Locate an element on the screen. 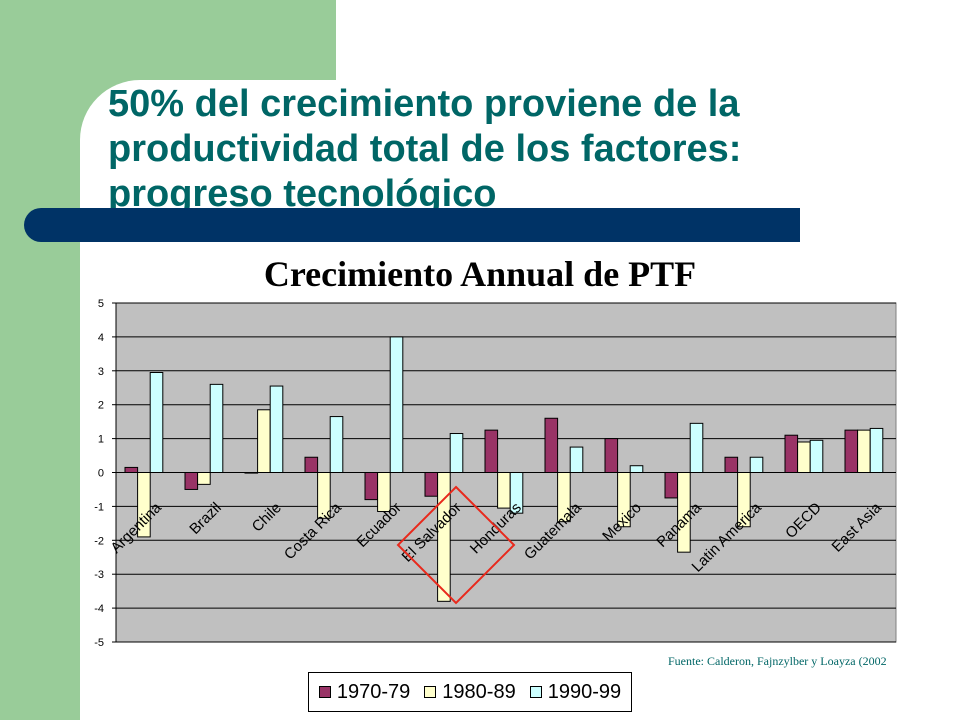 The height and width of the screenshot is (720, 960). highlight-diamond is located at coordinates (456, 545).